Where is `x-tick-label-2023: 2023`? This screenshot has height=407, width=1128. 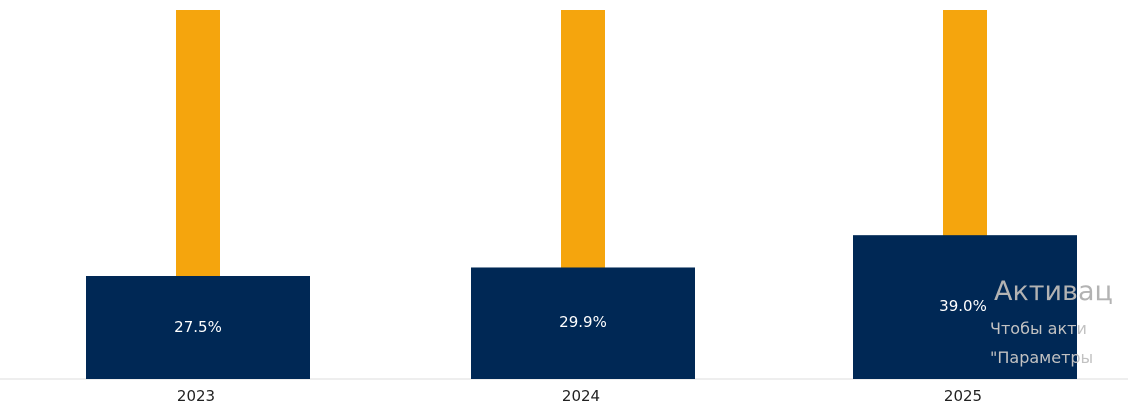
x-tick-label-2023: 2023 is located at coordinates (196, 396).